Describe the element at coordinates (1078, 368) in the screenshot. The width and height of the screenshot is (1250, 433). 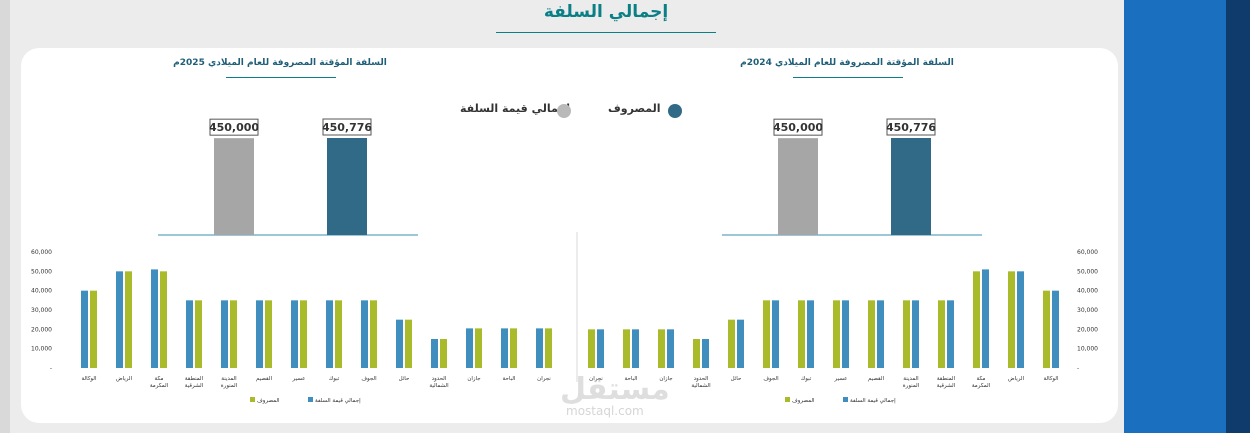
I see `y-tick-label: -` at that location.